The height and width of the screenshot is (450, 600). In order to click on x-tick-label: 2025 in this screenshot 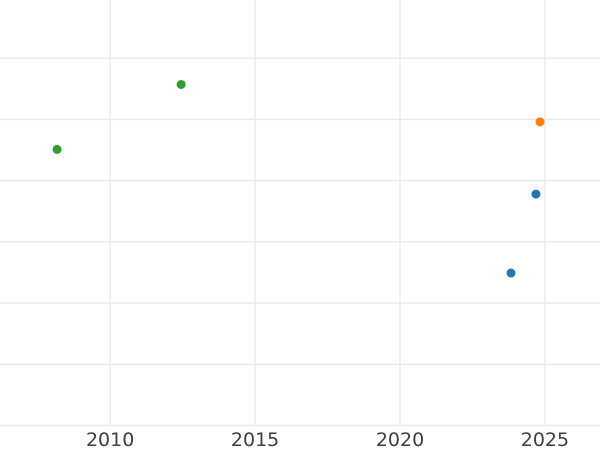, I will do `click(545, 439)`.